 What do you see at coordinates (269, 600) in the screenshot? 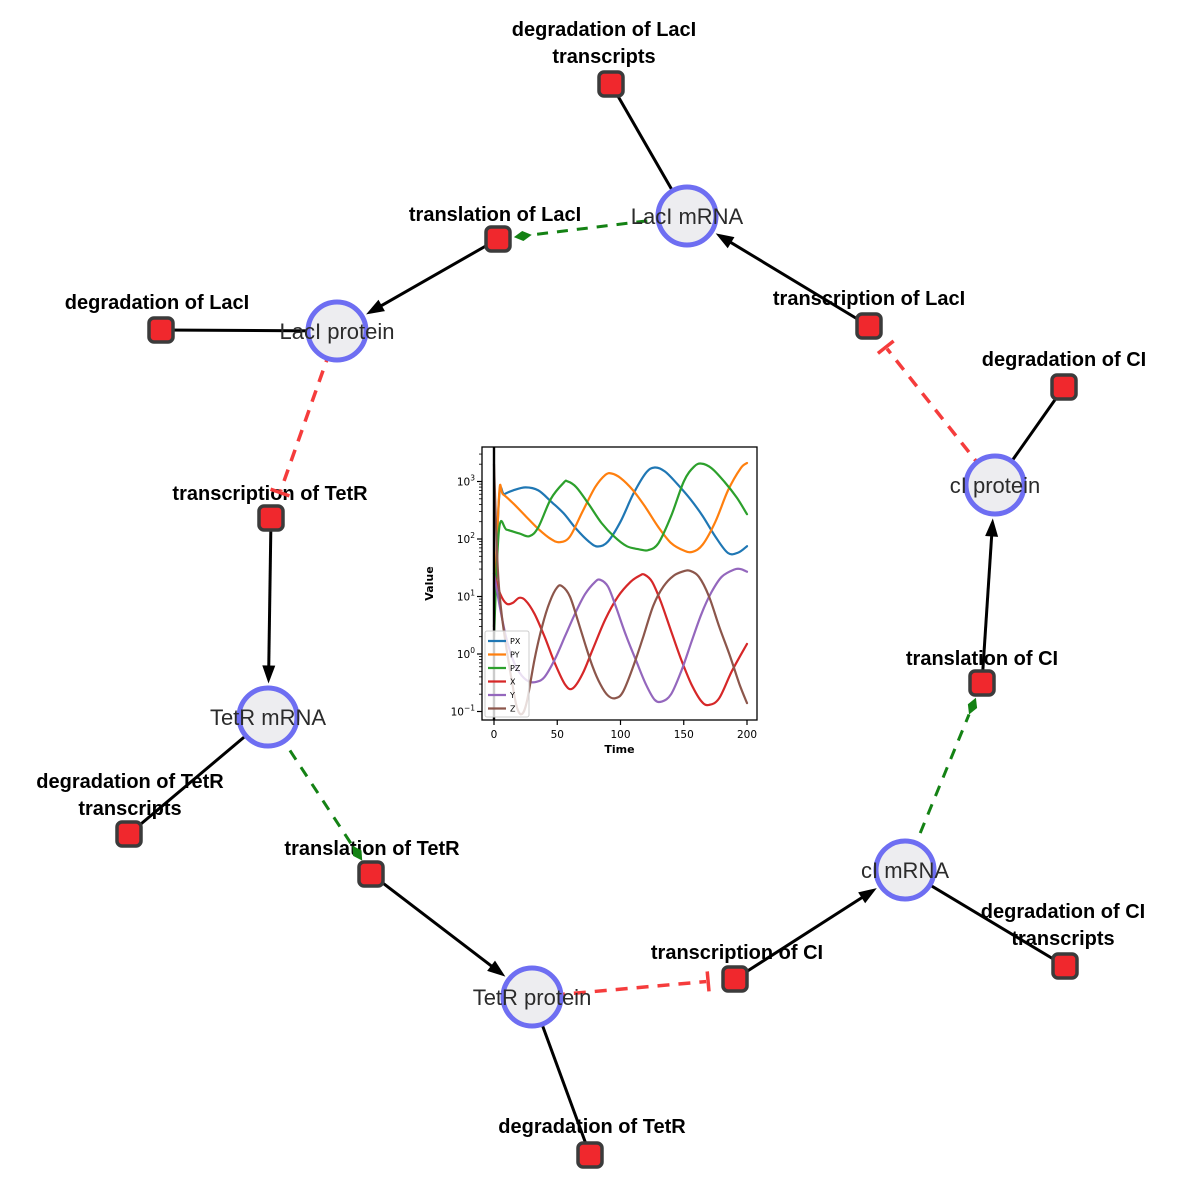
I see `edge-tc_tetr-tetr_mrna` at bounding box center [269, 600].